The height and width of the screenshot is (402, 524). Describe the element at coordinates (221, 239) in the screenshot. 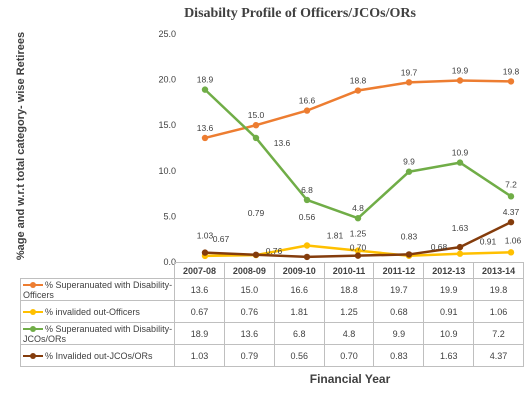

I see `data-label: 0.67` at that location.